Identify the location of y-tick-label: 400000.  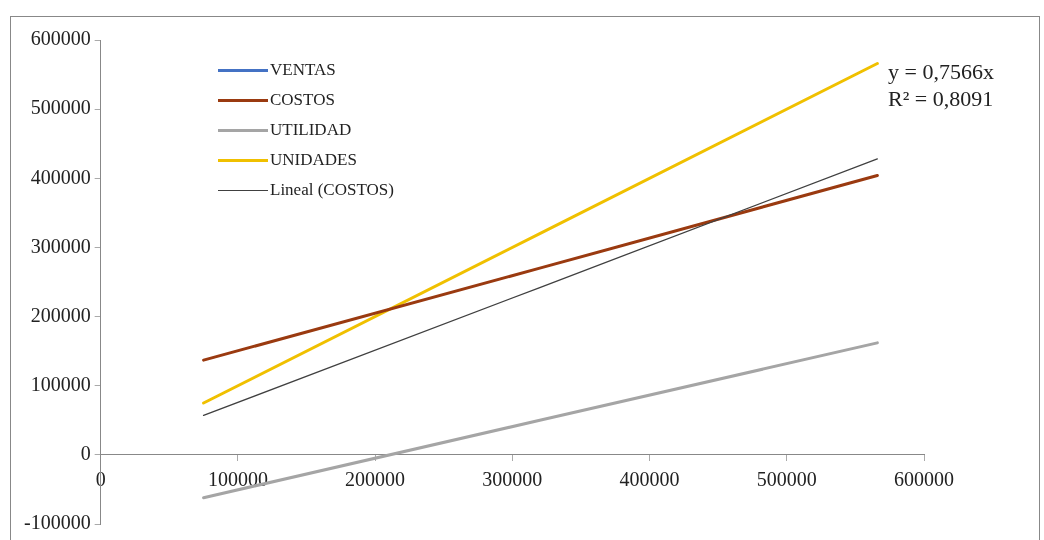
(60, 176).